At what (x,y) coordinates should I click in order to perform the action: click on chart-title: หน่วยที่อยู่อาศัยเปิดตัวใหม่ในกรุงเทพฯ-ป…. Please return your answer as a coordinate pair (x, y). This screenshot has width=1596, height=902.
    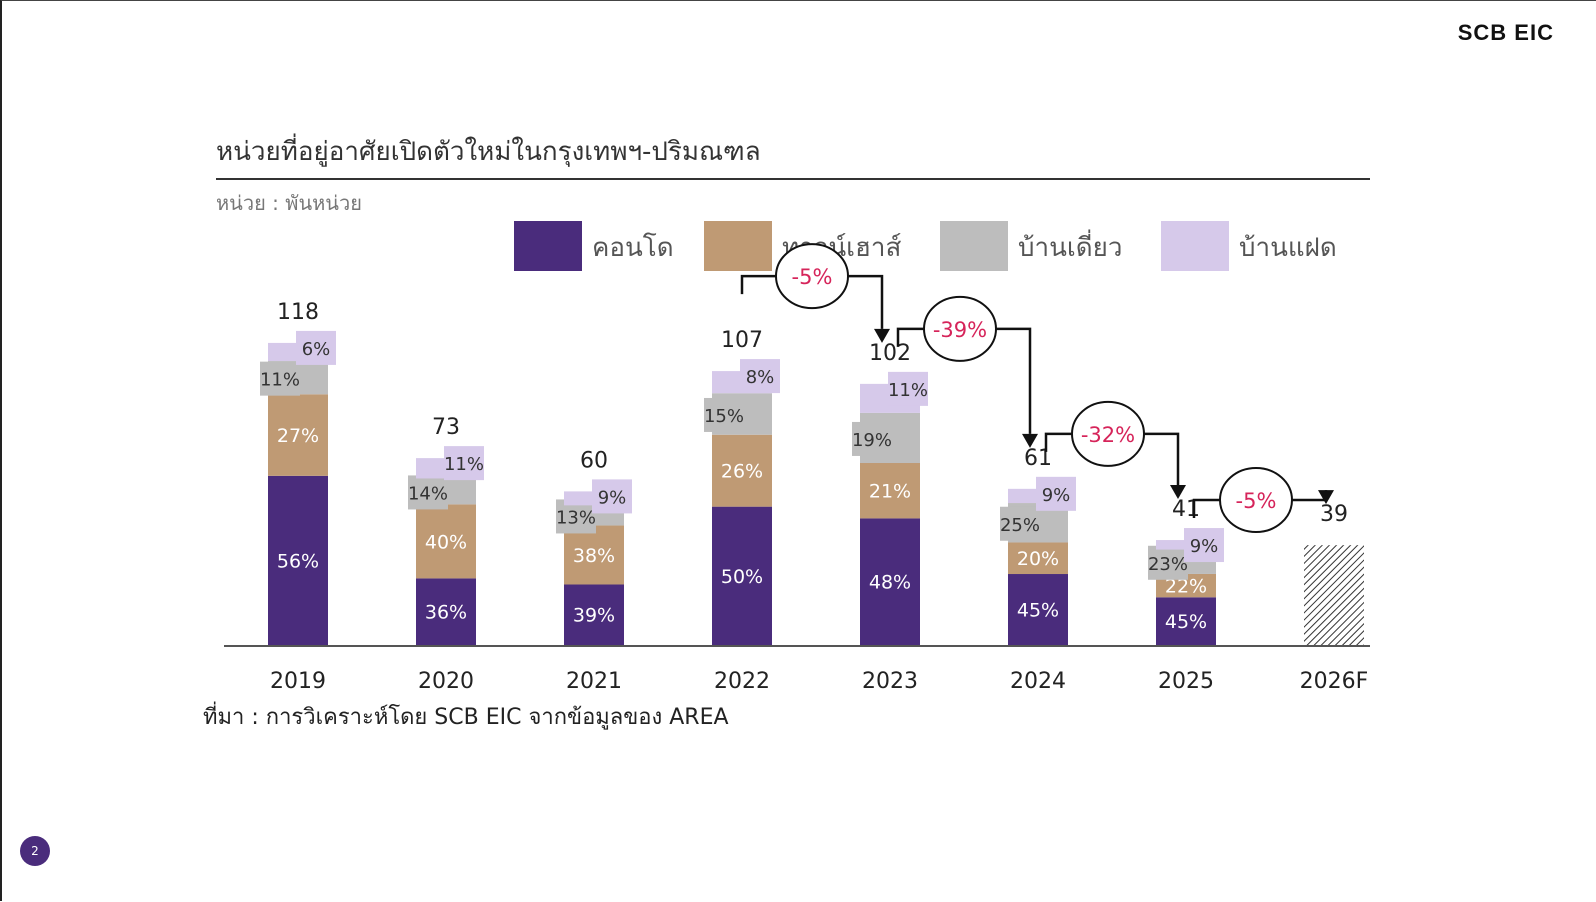
    Looking at the image, I should click on (488, 150).